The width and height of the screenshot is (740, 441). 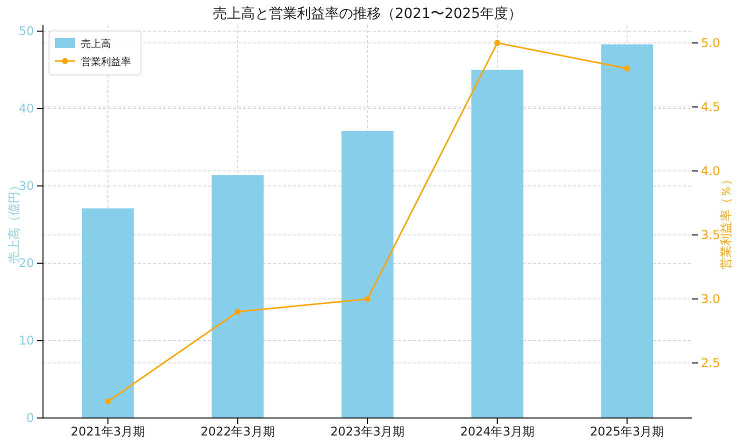 I want to click on y2-tick-label: 5.0, so click(x=710, y=43).